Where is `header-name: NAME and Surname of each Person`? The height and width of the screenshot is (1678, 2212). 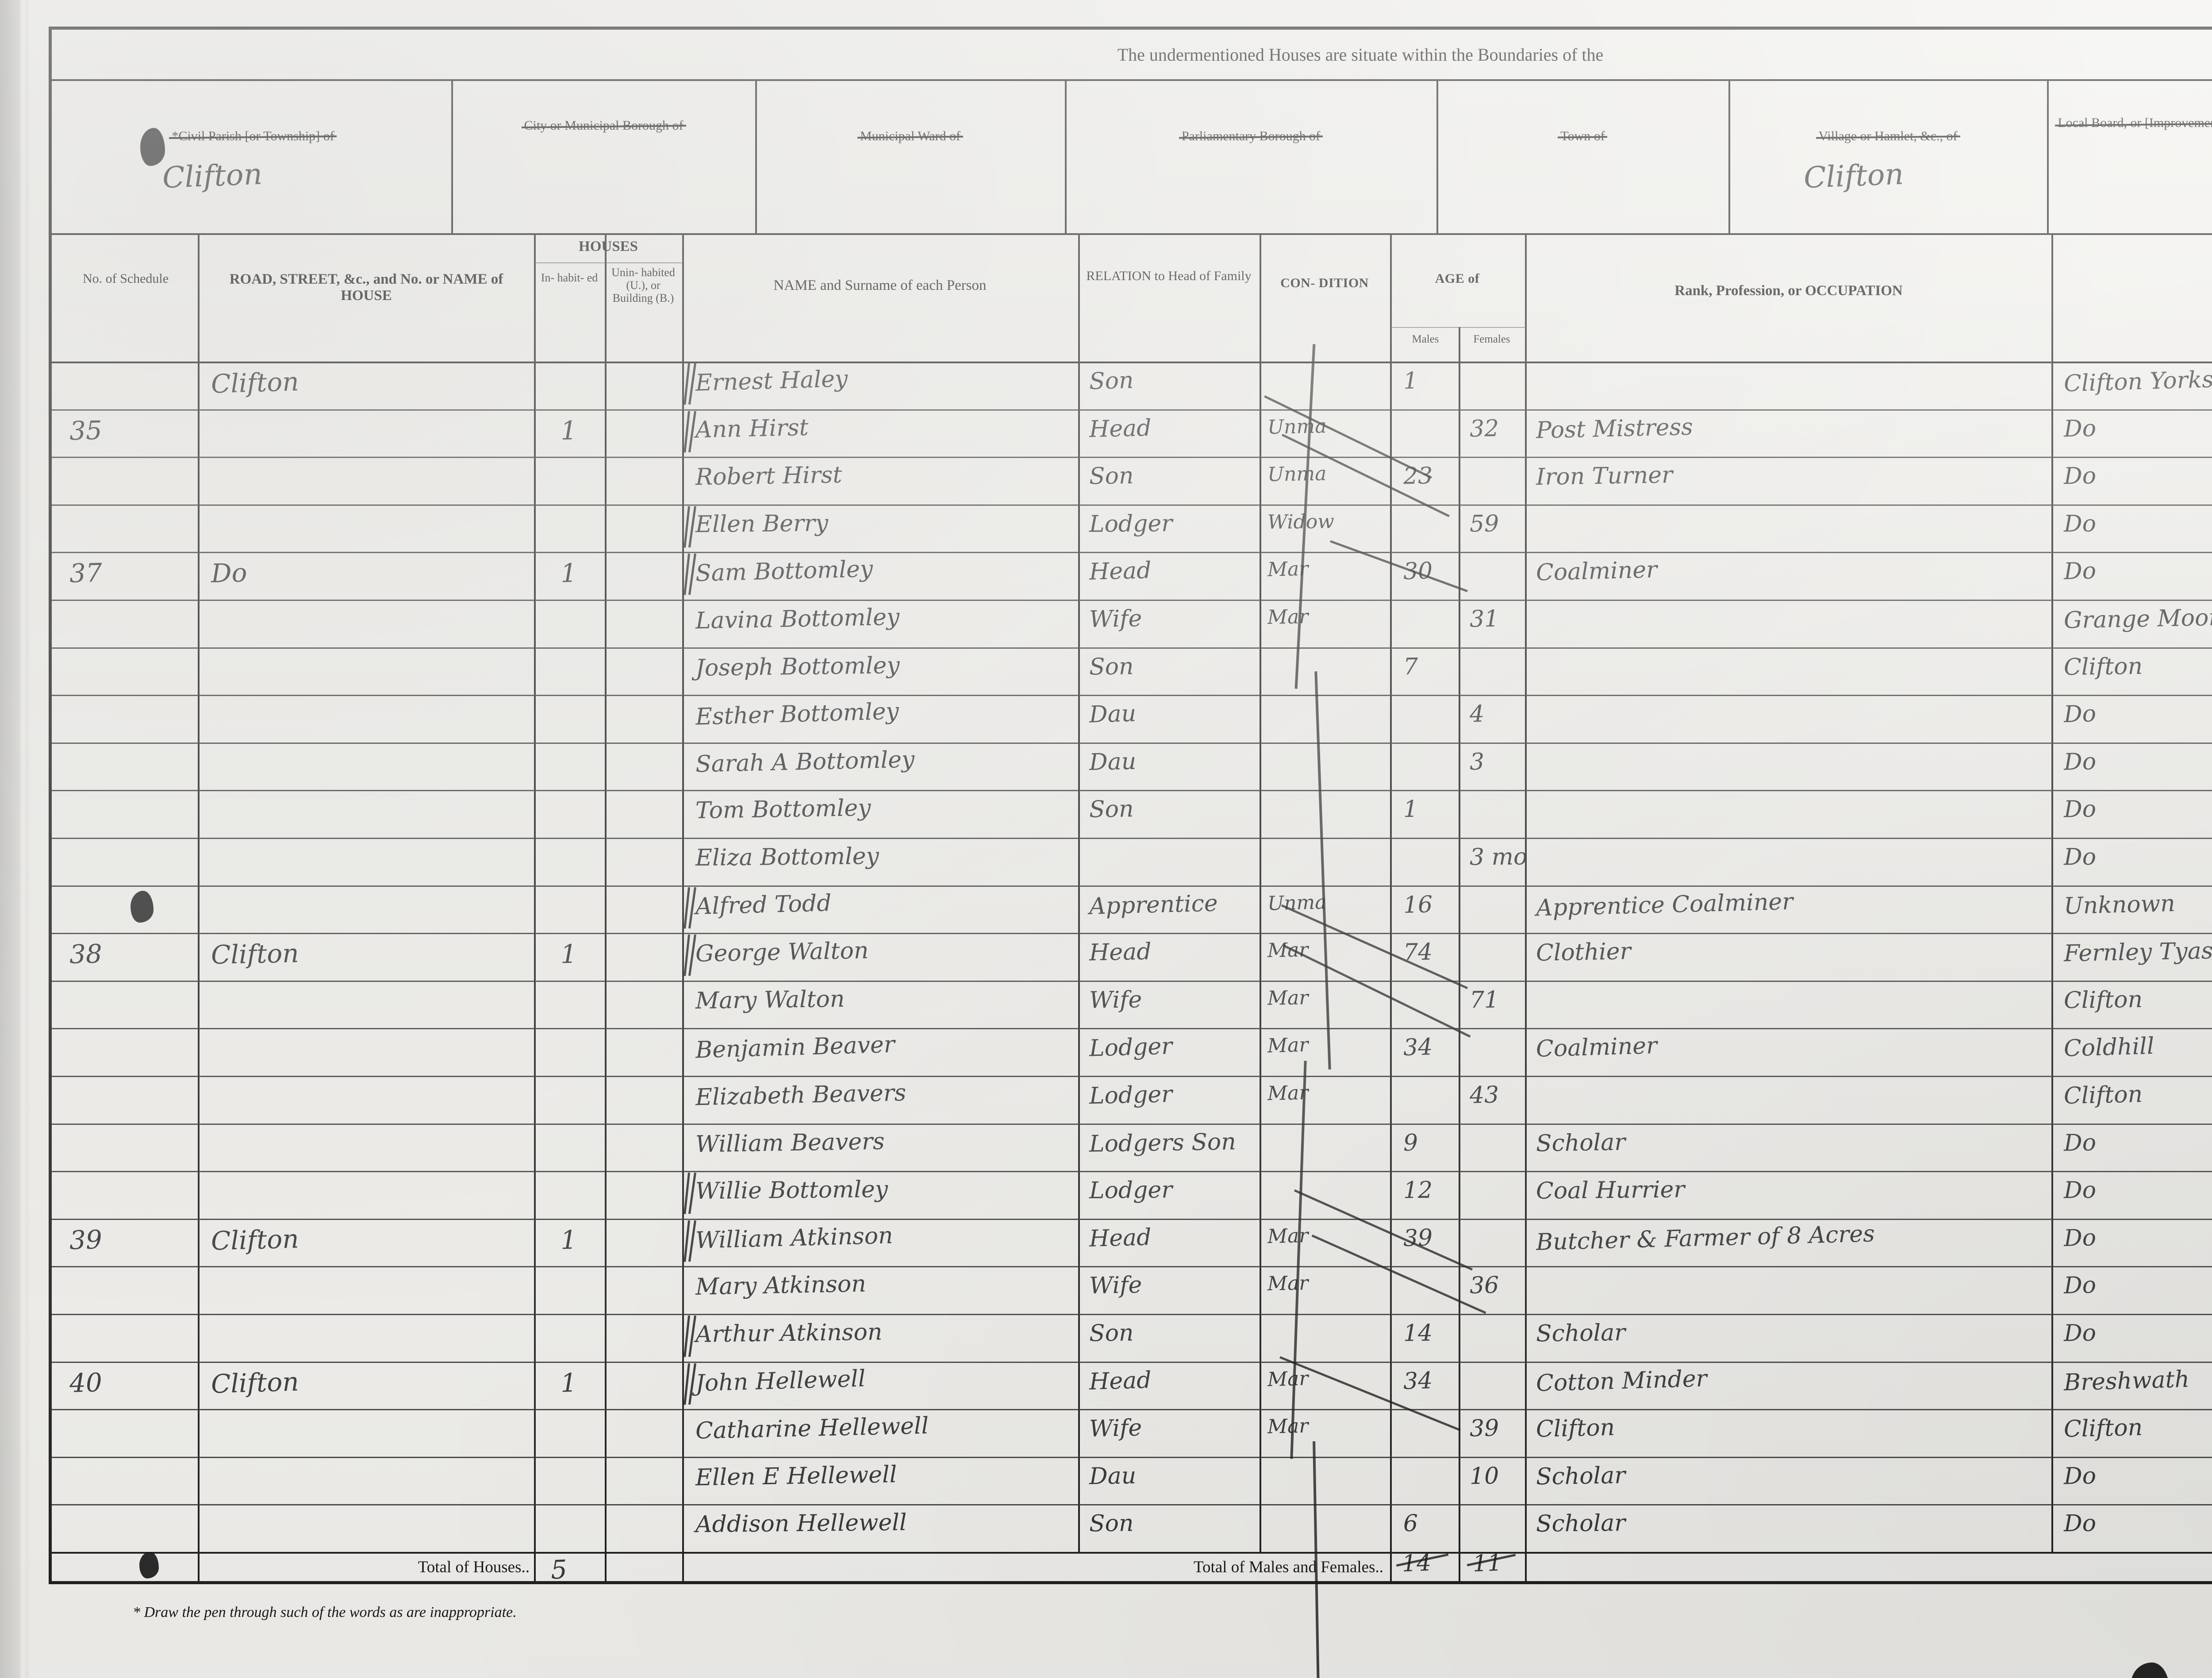 header-name: NAME and Surname of each Person is located at coordinates (880, 285).